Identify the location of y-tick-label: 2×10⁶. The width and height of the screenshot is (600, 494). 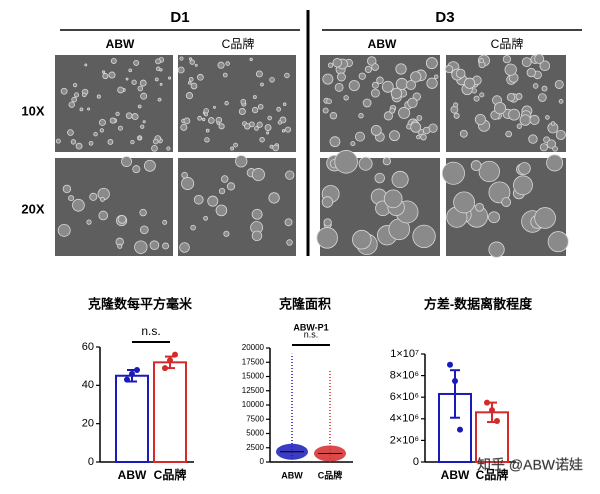
(404, 440).